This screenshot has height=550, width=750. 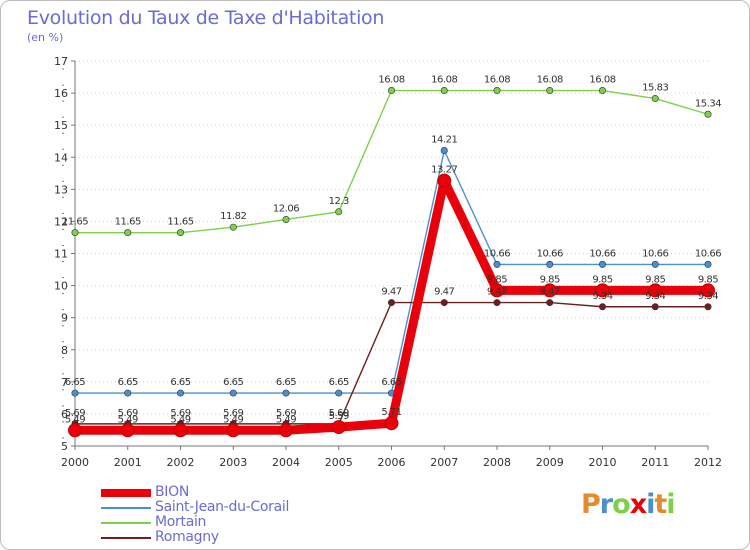 I want to click on y-tick-label: 12, so click(x=61, y=221).